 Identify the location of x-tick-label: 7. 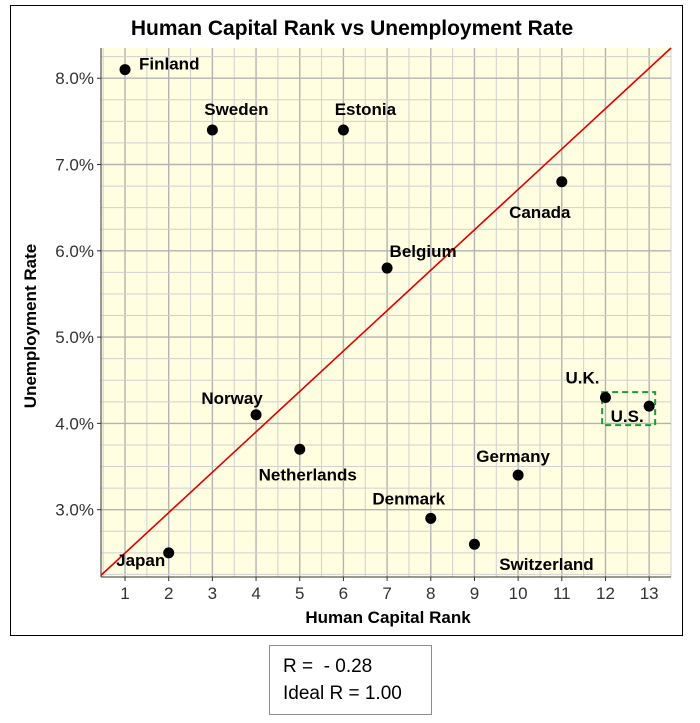
(386, 593).